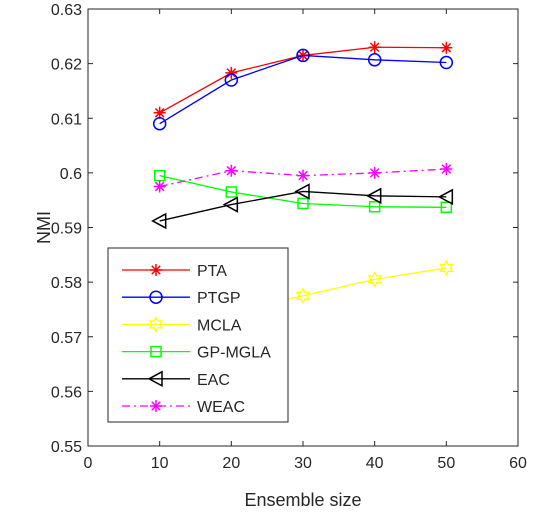 The width and height of the screenshot is (539, 512). Describe the element at coordinates (183, 407) in the screenshot. I see `legend-item-weac: WEAC` at that location.